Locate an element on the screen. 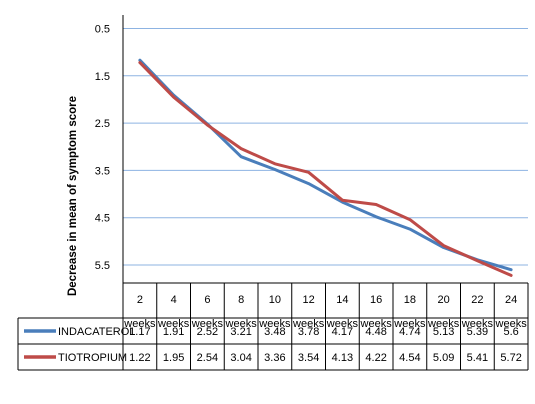  x-tick-label: 6 is located at coordinates (207, 300).